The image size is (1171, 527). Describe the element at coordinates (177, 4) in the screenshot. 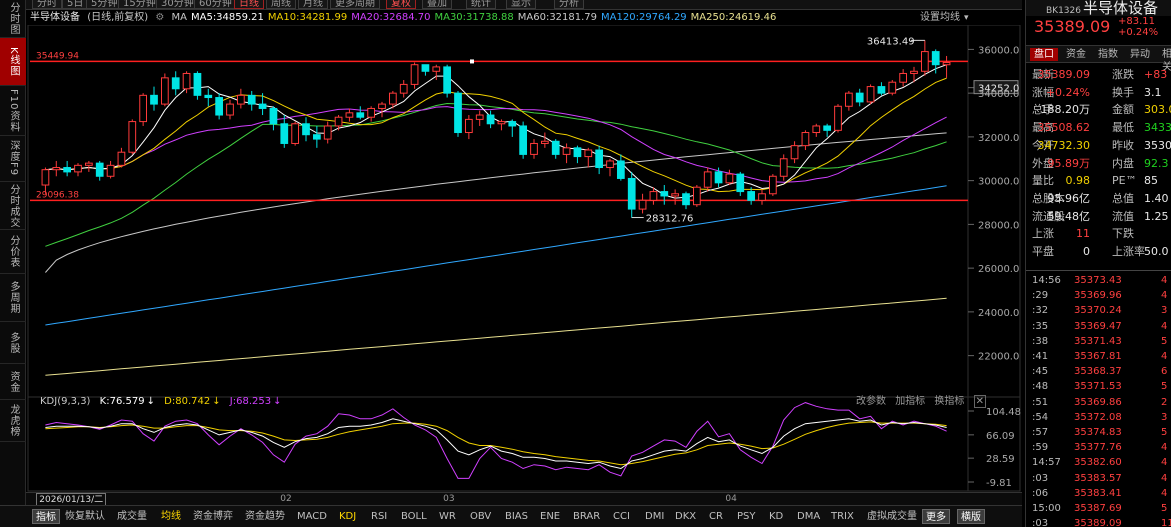

I see `period-tab-4: 30分钟` at that location.